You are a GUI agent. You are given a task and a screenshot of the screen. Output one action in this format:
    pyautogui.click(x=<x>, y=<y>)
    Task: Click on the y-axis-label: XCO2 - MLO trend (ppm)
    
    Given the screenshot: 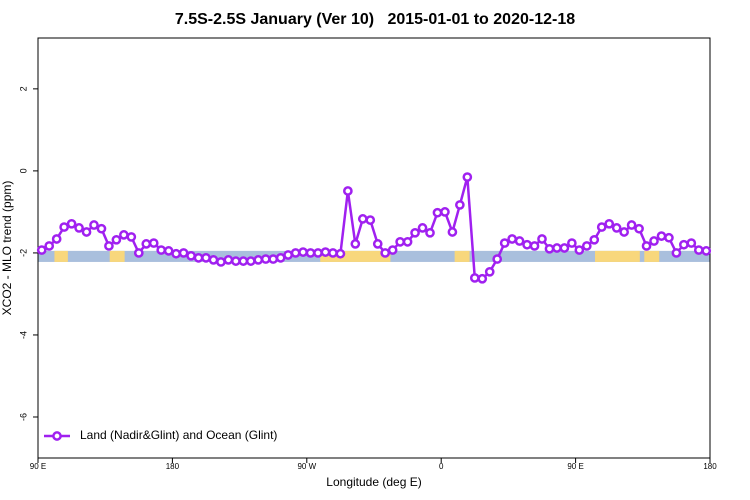 What is the action you would take?
    pyautogui.click(x=7, y=248)
    